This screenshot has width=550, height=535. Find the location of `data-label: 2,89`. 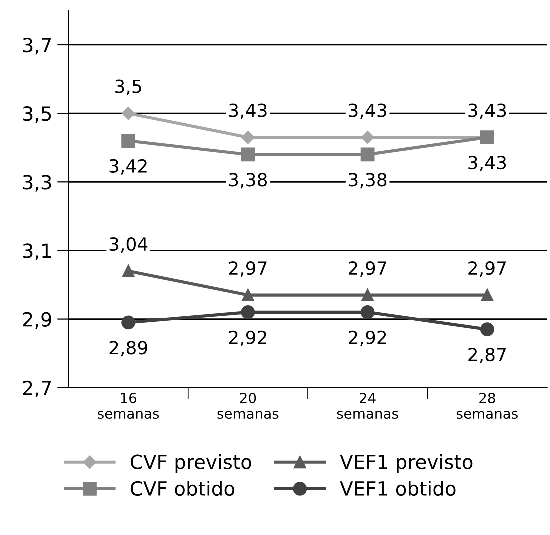

data-label: 2,89 is located at coordinates (129, 349).